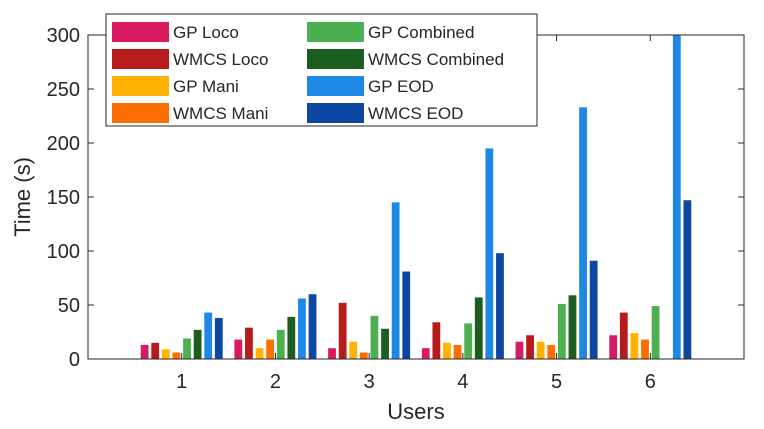  What do you see at coordinates (63, 144) in the screenshot?
I see `y-tick-label: 200` at bounding box center [63, 144].